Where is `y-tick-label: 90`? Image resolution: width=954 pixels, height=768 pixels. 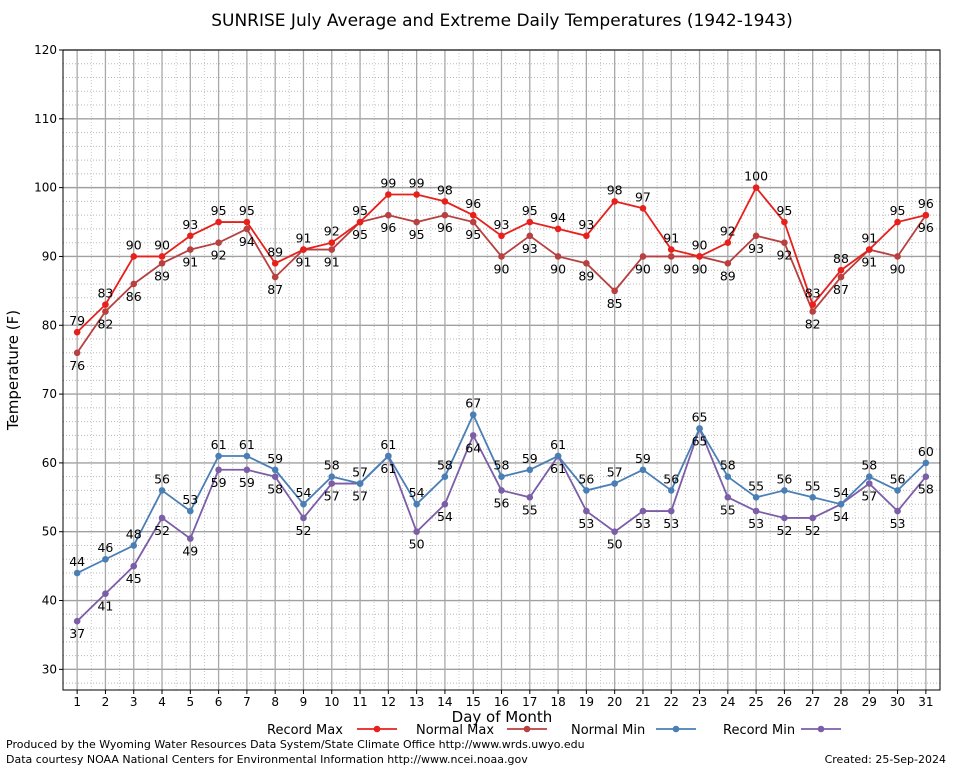
y-tick-label: 90 is located at coordinates (49, 256).